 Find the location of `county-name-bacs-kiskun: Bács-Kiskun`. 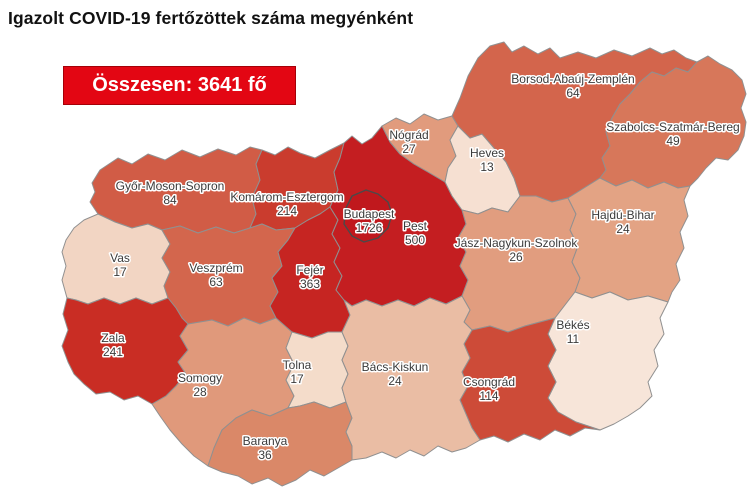

county-name-bacs-kiskun: Bács-Kiskun is located at coordinates (395, 367).